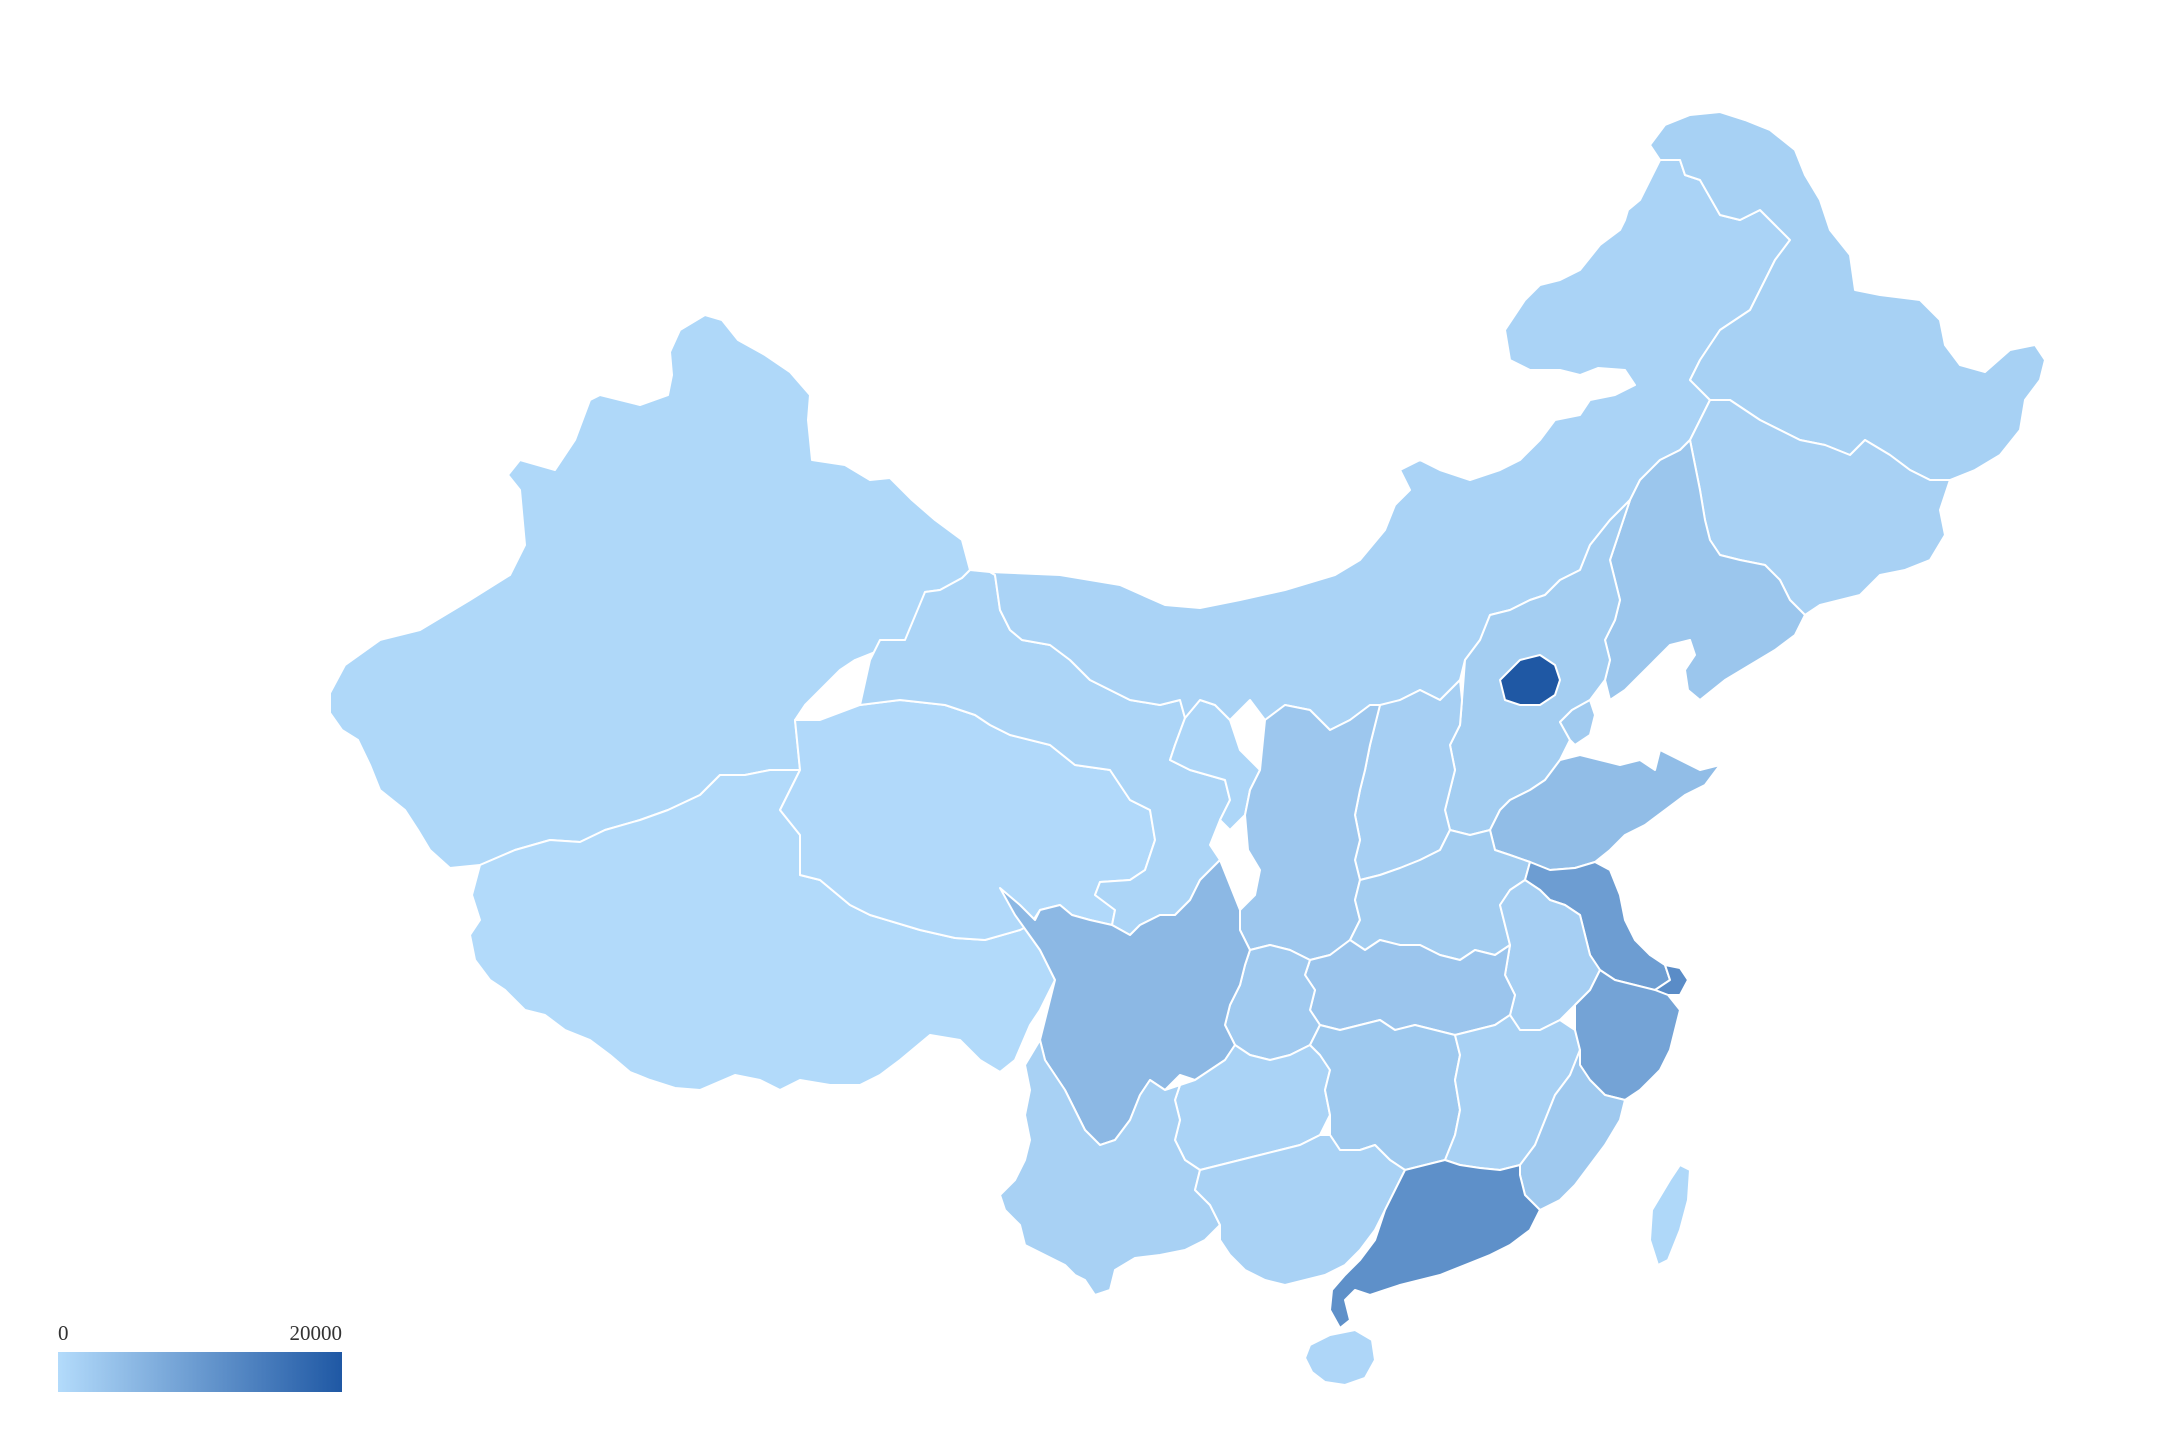 This screenshot has height=1438, width=2176. What do you see at coordinates (1410, 987) in the screenshot?
I see `region-hubei` at bounding box center [1410, 987].